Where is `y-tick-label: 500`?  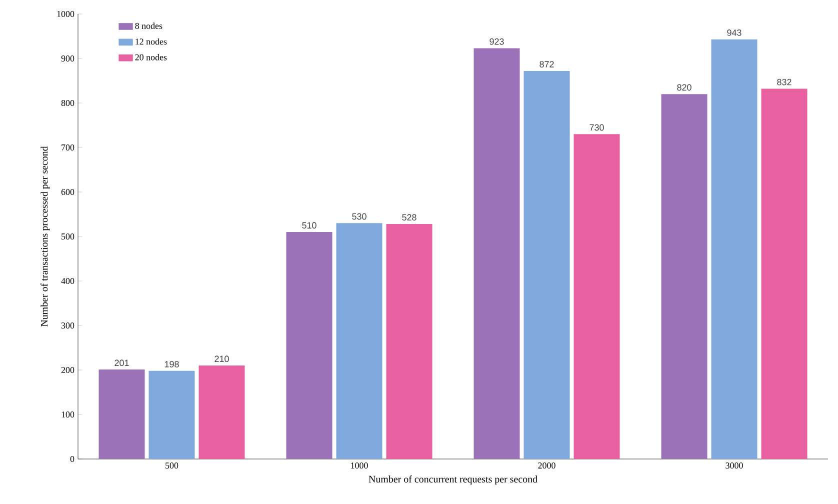
y-tick-label: 500 is located at coordinates (68, 236).